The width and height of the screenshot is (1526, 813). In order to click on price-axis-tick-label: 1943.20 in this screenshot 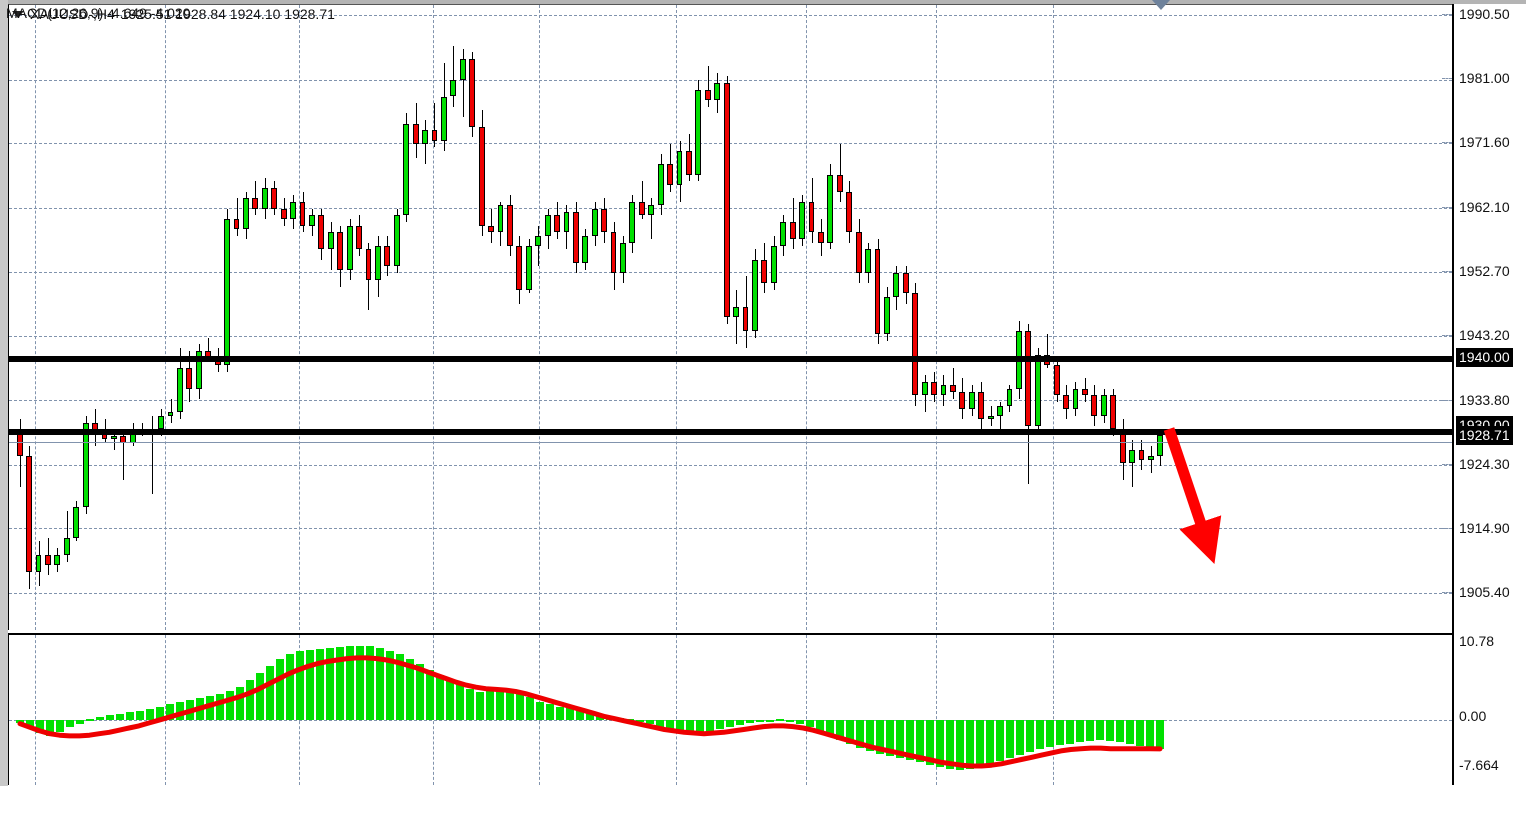, I will do `click(1484, 335)`.